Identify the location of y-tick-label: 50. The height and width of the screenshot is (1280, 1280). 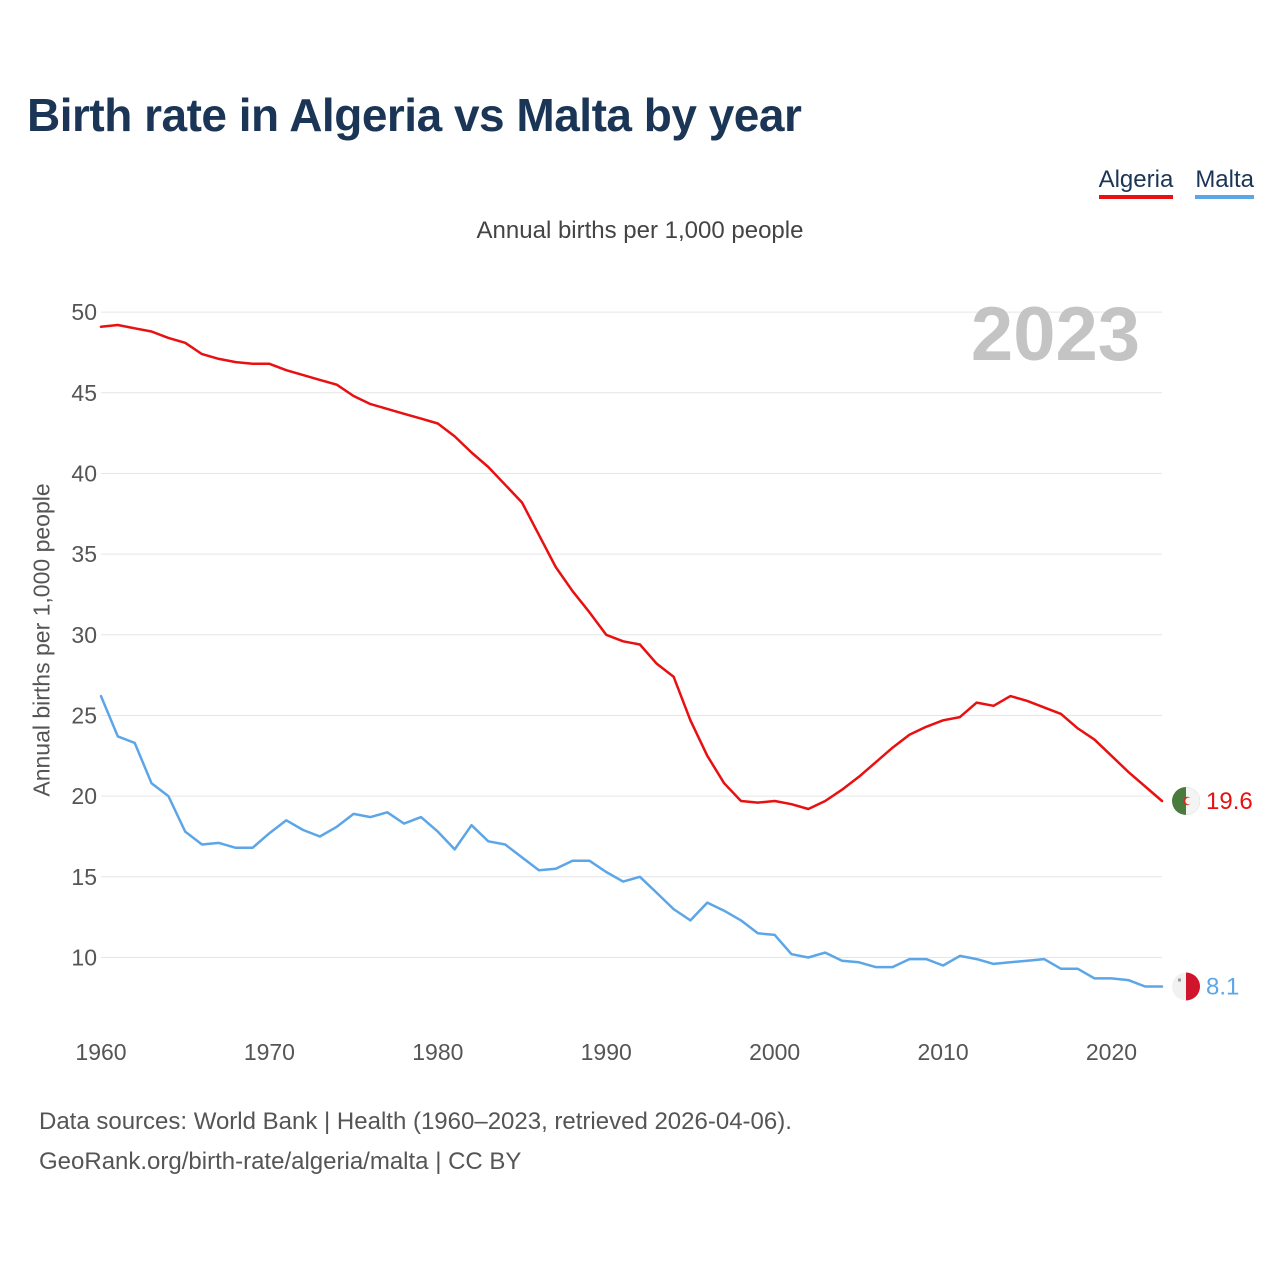
(84, 312).